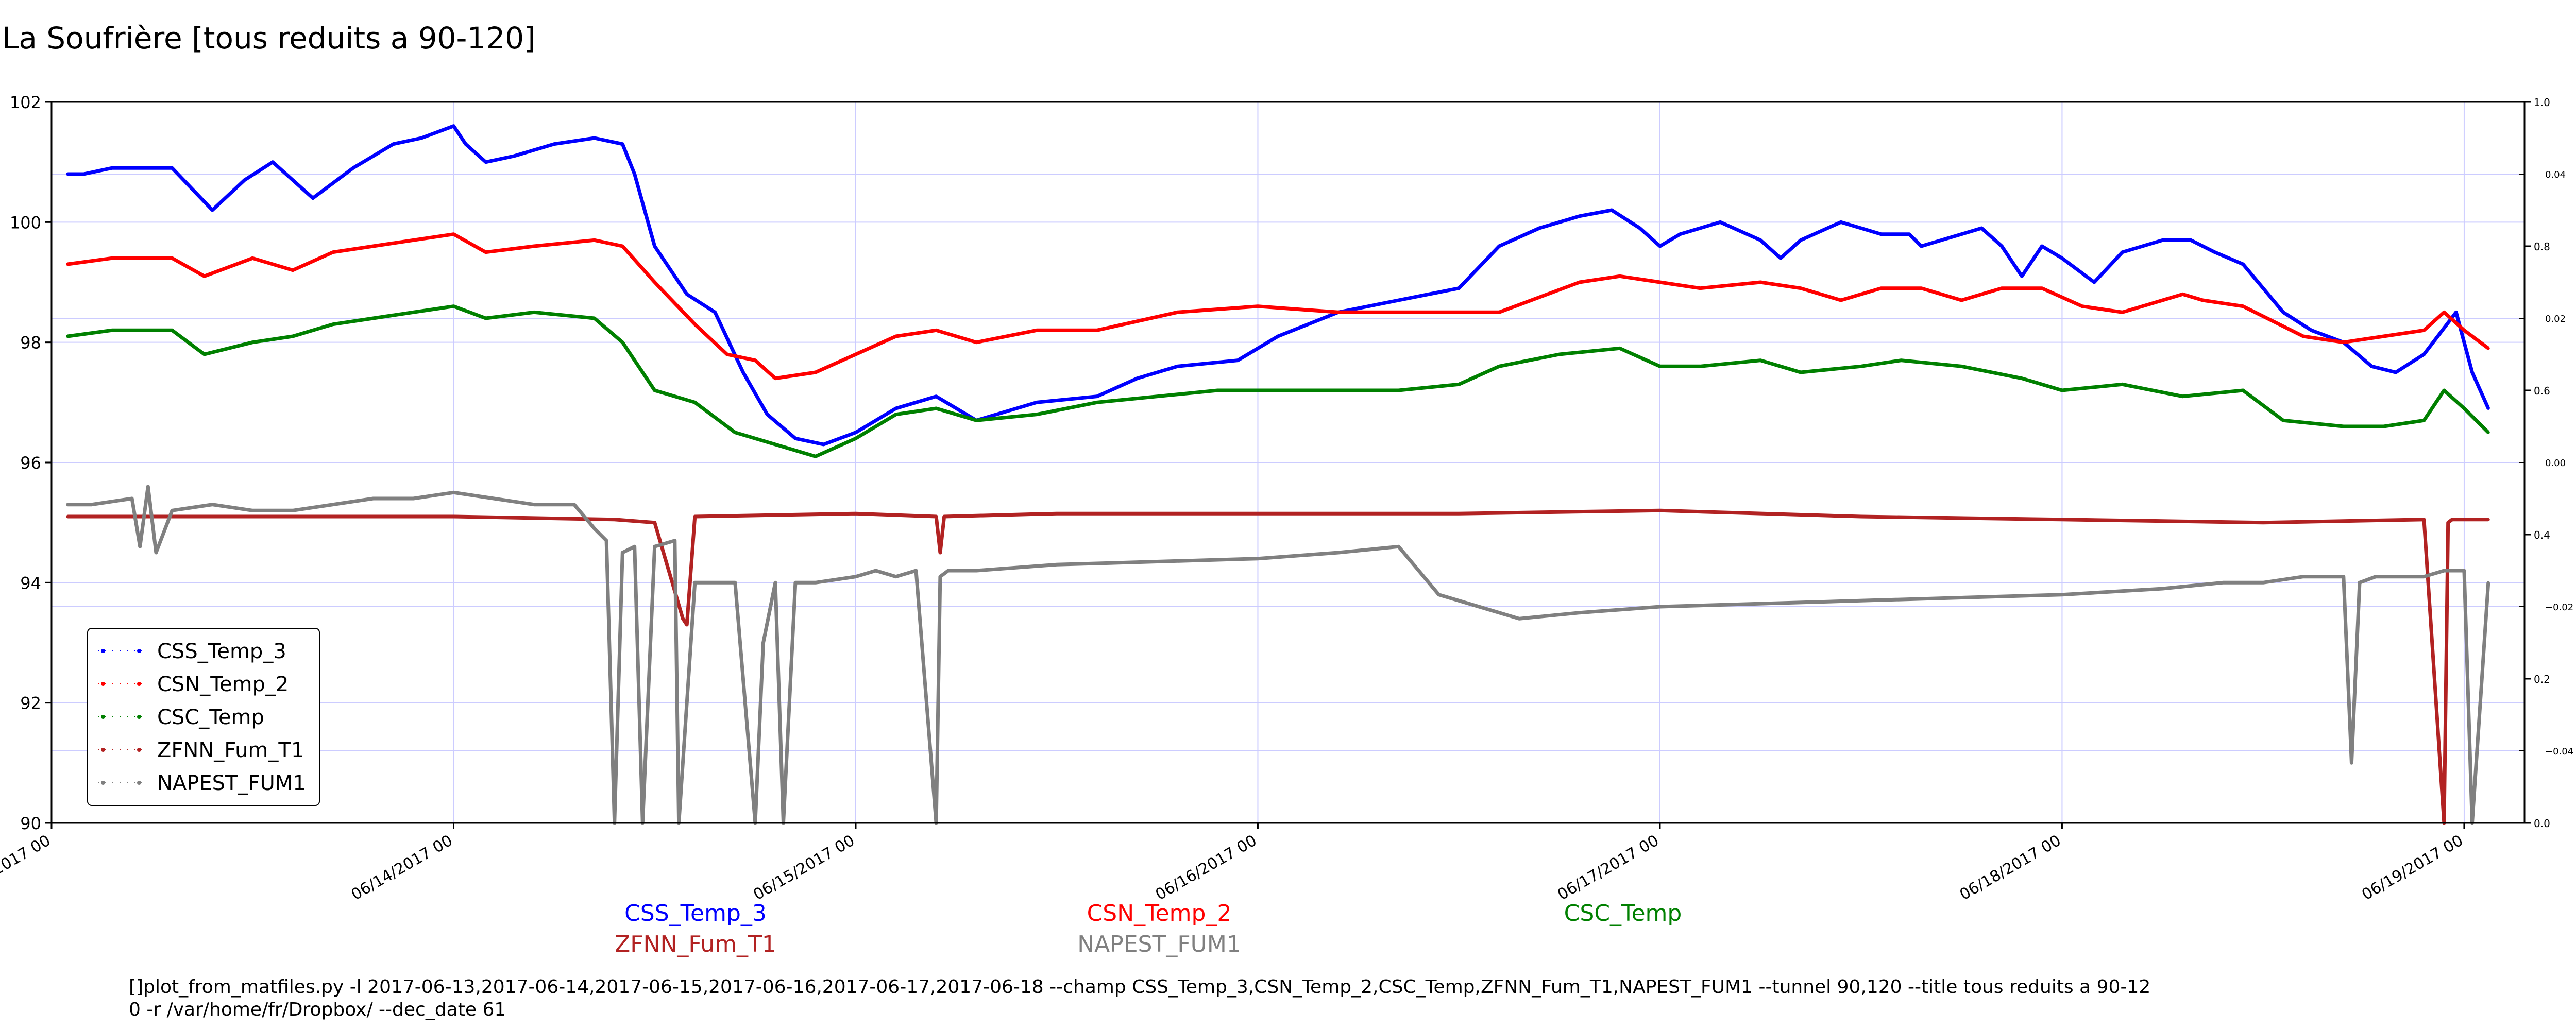 The width and height of the screenshot is (2576, 1030). What do you see at coordinates (317, 1010) in the screenshot?
I see `command-line-2: 0 -r /var/home/fr/Dropbox/ --dec_date 61` at bounding box center [317, 1010].